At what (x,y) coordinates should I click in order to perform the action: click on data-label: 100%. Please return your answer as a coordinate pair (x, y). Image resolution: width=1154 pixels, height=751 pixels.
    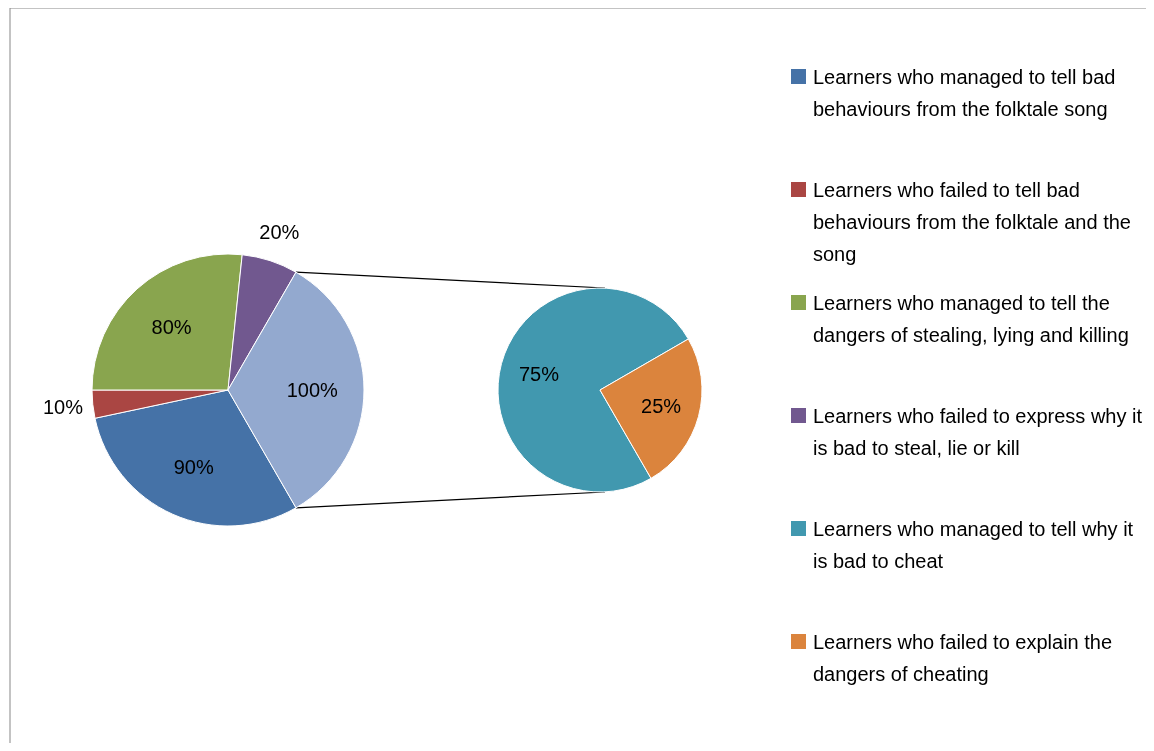
    Looking at the image, I should click on (312, 390).